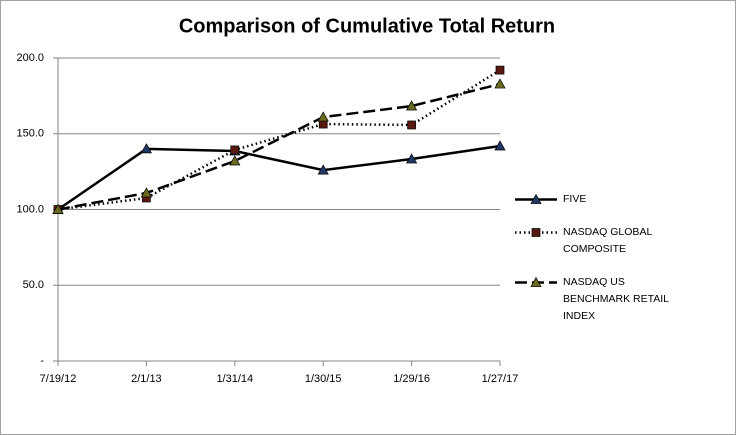  Describe the element at coordinates (323, 379) in the screenshot. I see `x-tick-label: 1/30/15` at that location.